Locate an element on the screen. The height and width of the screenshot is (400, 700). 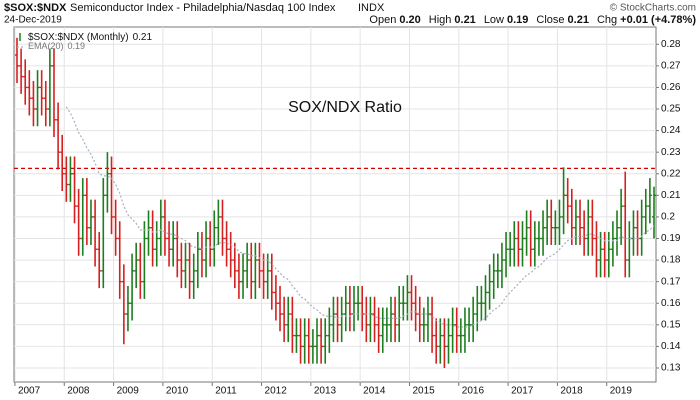
symbol: $SOX:$NDX is located at coordinates (35, 8).